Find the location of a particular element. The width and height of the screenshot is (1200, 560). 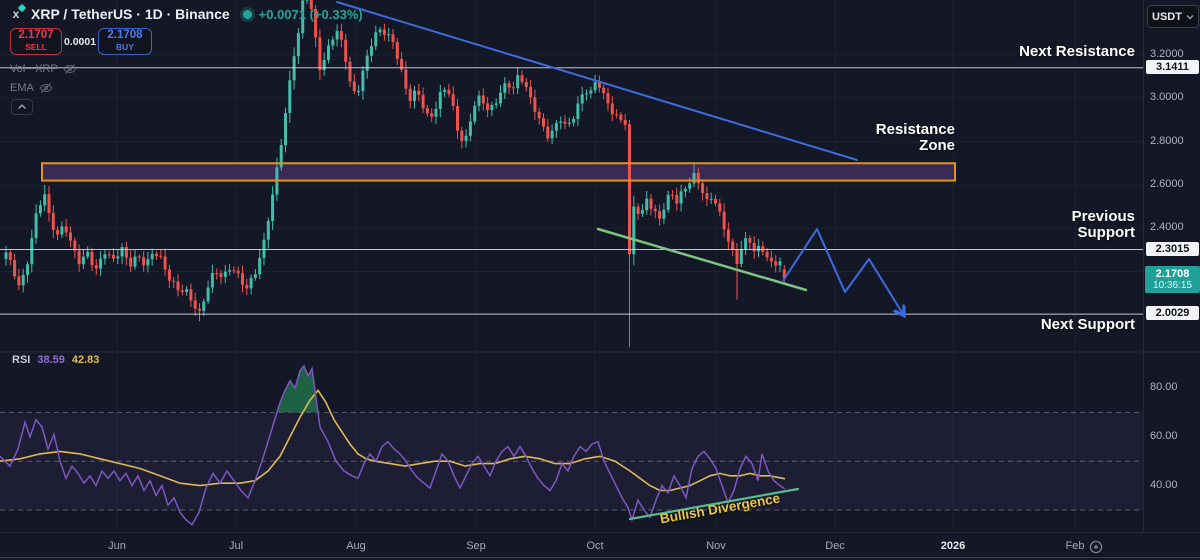

rsi-tick: 80.00 is located at coordinates (1164, 387).